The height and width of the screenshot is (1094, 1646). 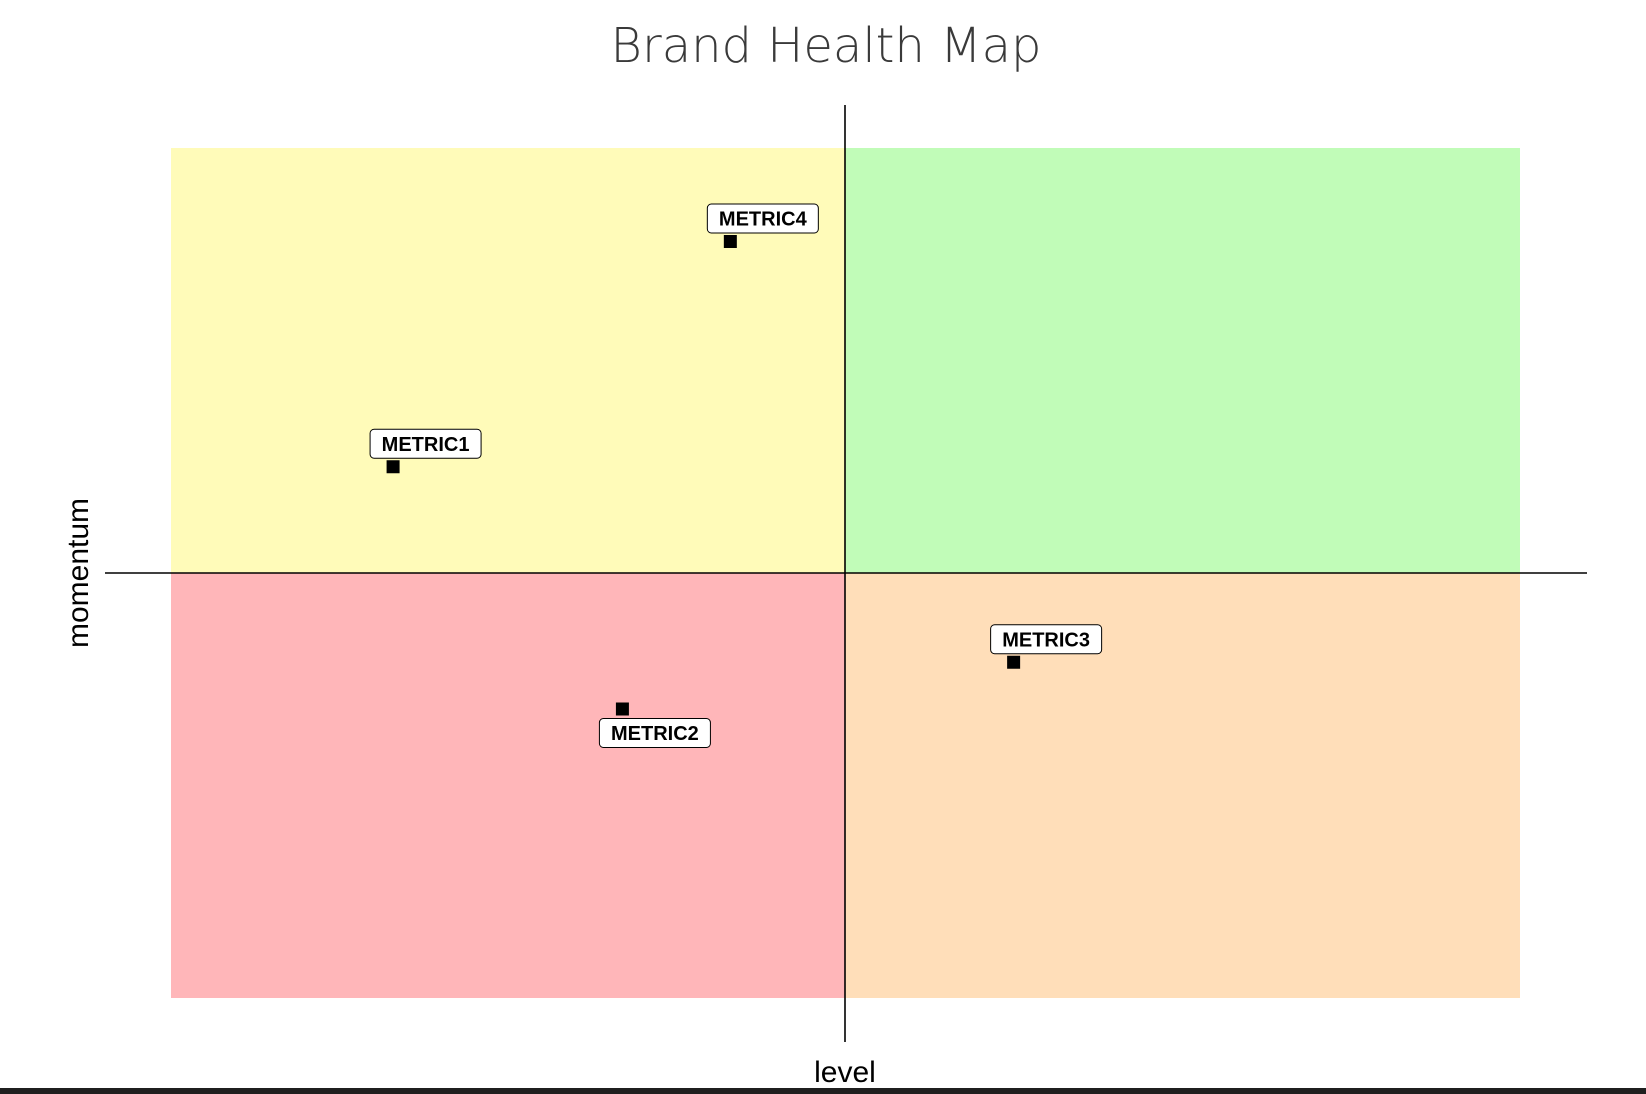 What do you see at coordinates (622, 709) in the screenshot?
I see `data-point-metric2` at bounding box center [622, 709].